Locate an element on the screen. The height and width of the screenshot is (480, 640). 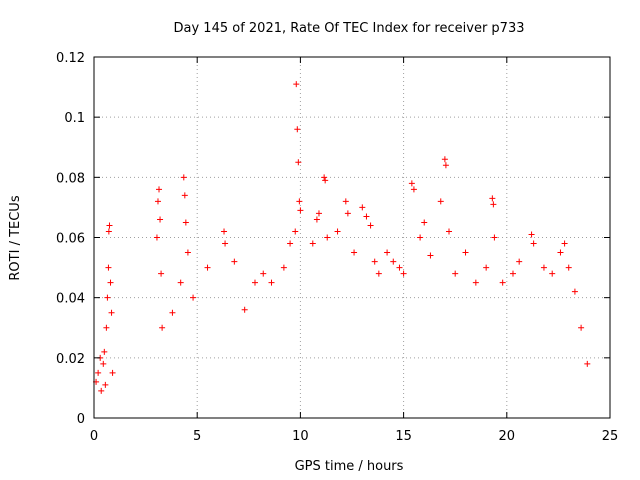
y-tick-label: 0.08 is located at coordinates (70, 178).